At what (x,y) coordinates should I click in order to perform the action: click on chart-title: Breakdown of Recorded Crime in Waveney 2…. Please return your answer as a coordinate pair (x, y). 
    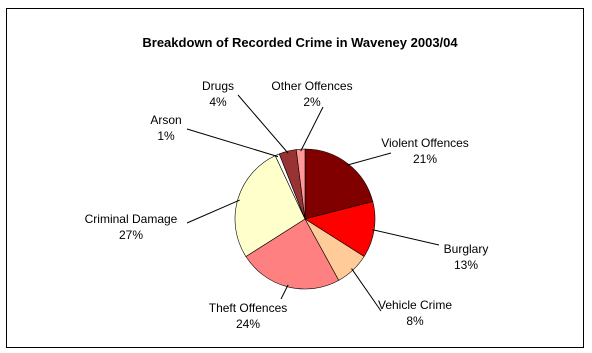
    Looking at the image, I should click on (300, 42).